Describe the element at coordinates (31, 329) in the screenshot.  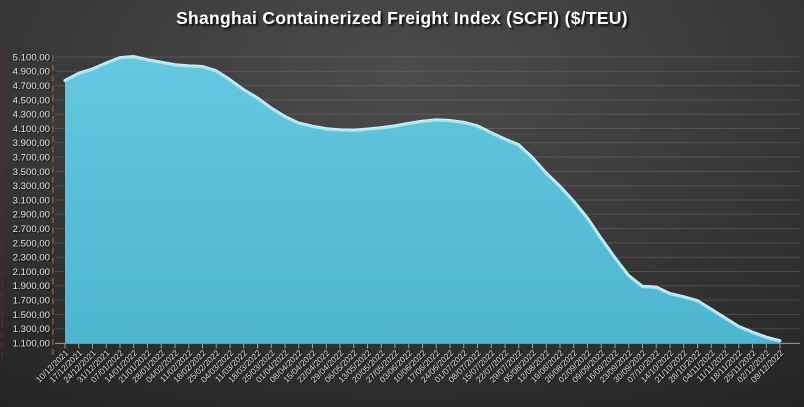
I see `y-axis-label: 1.300,00` at that location.